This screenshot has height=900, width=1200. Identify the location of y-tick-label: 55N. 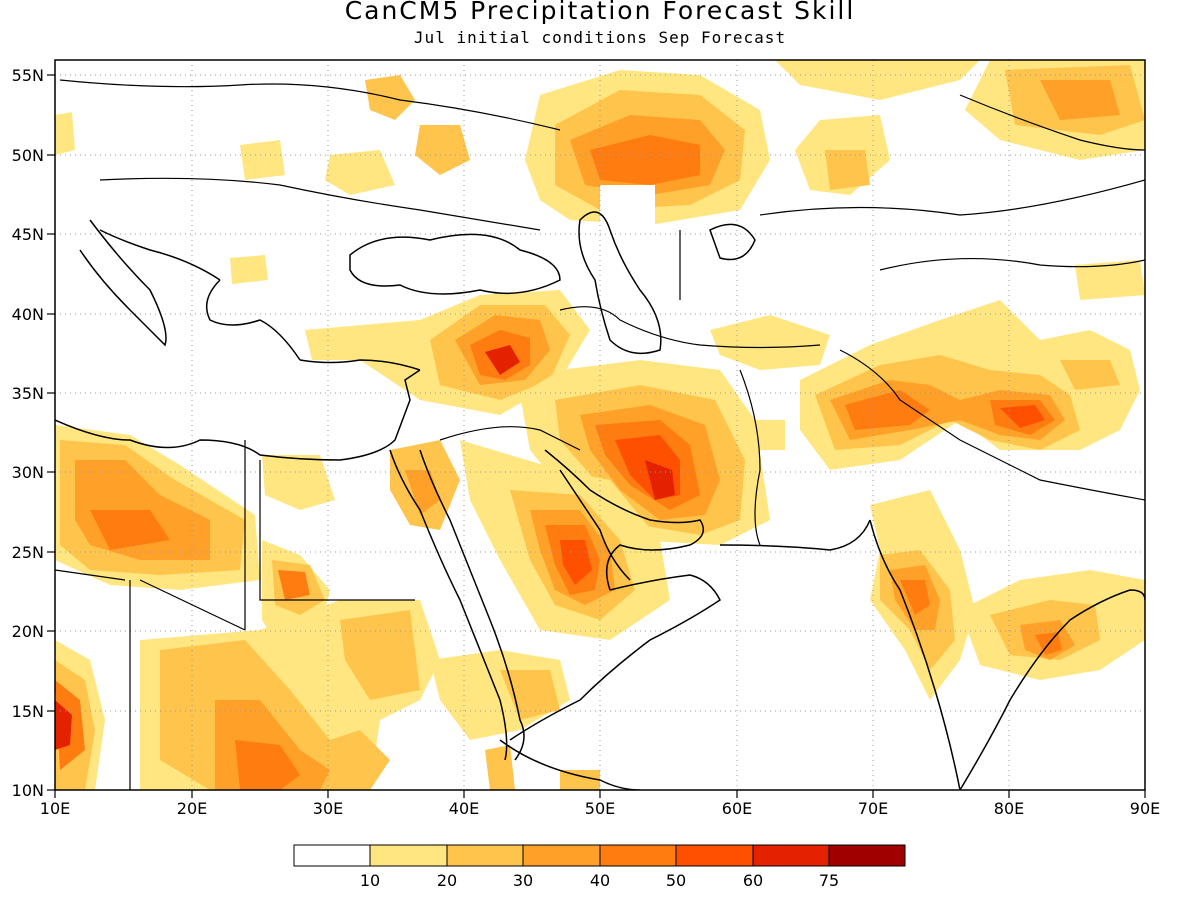
(28, 75).